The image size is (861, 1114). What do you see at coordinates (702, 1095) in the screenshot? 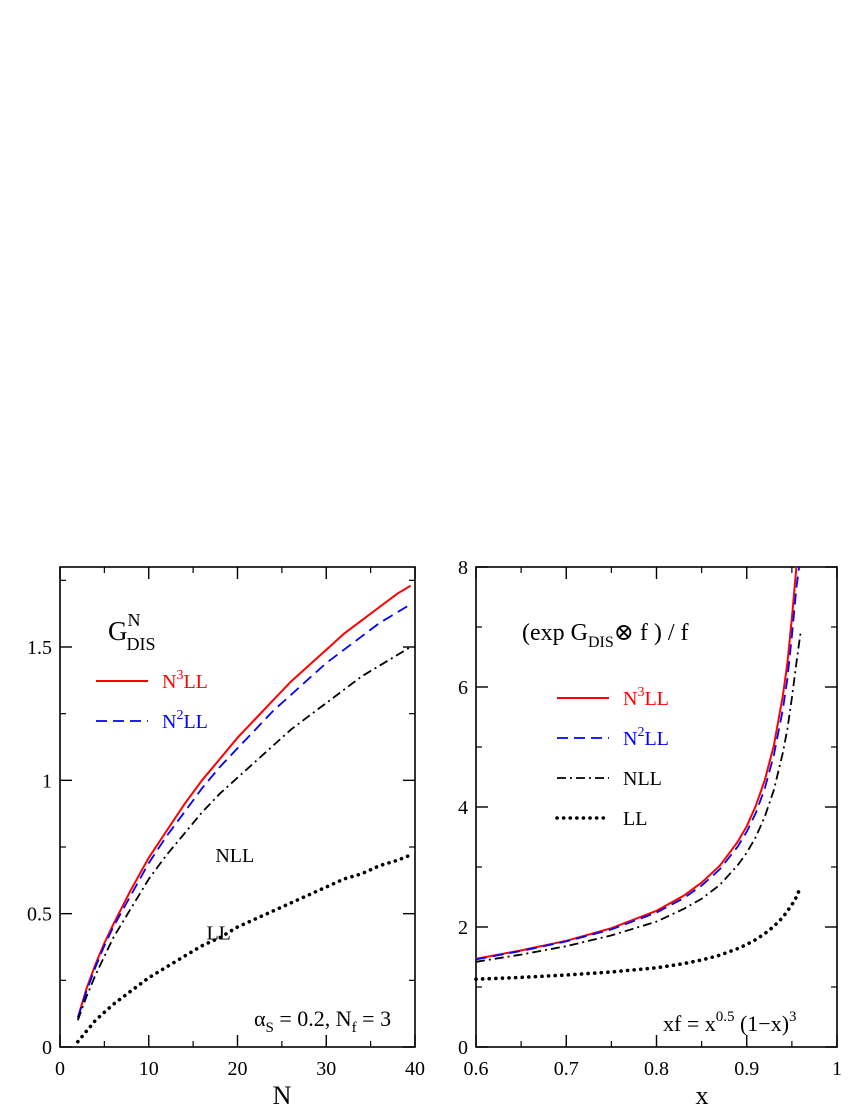
I see `right-x-axis-label: x` at bounding box center [702, 1095].